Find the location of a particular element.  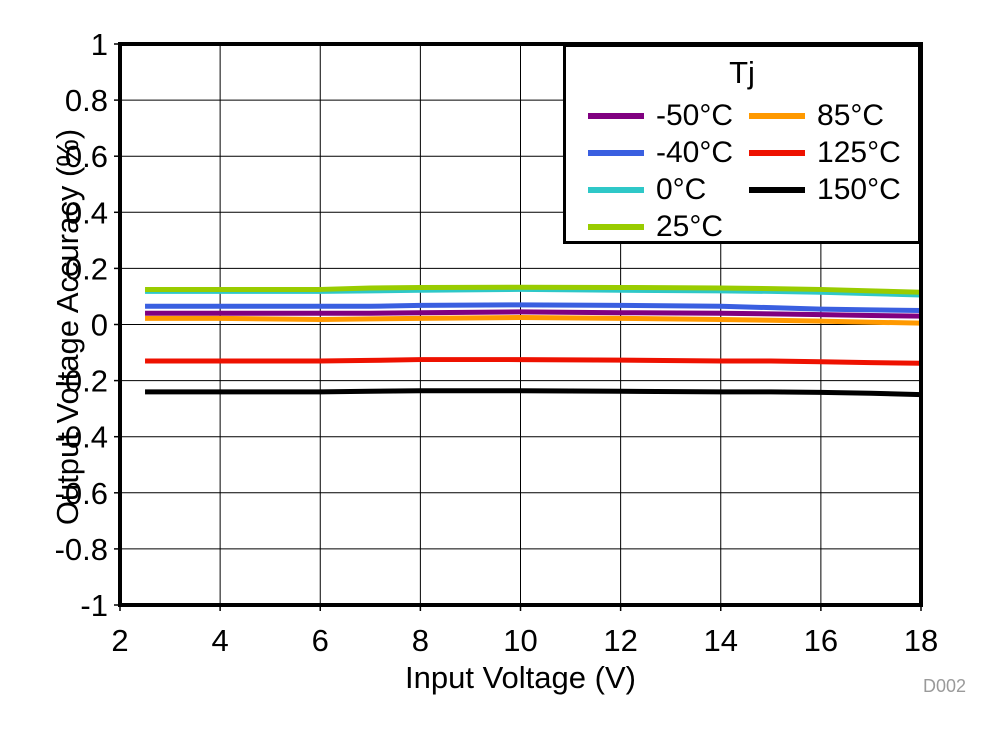

watermark-label: D002 is located at coordinates (944, 686).